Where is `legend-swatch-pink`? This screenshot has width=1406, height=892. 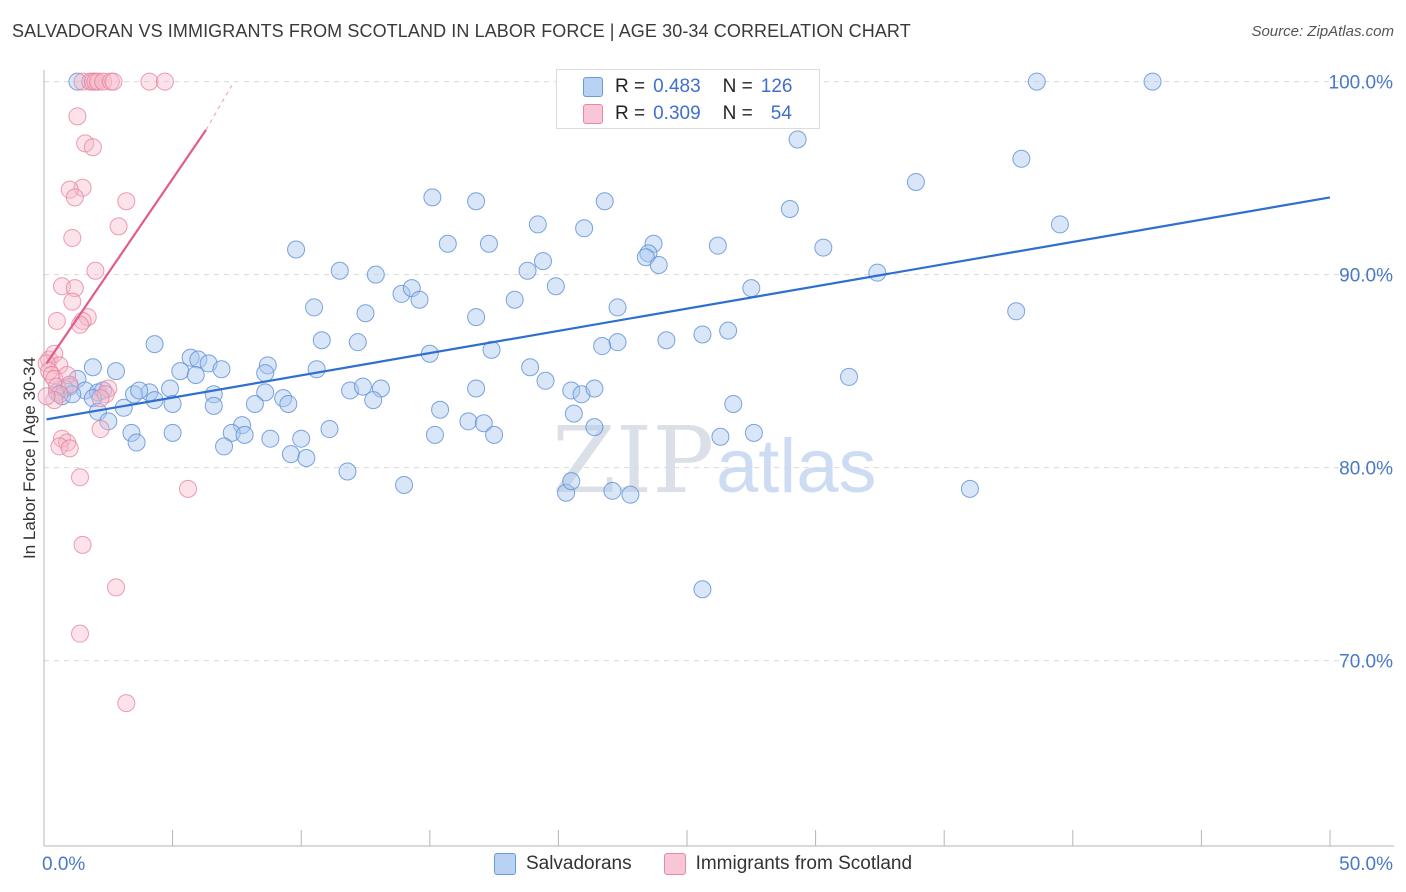 legend-swatch-pink is located at coordinates (593, 114).